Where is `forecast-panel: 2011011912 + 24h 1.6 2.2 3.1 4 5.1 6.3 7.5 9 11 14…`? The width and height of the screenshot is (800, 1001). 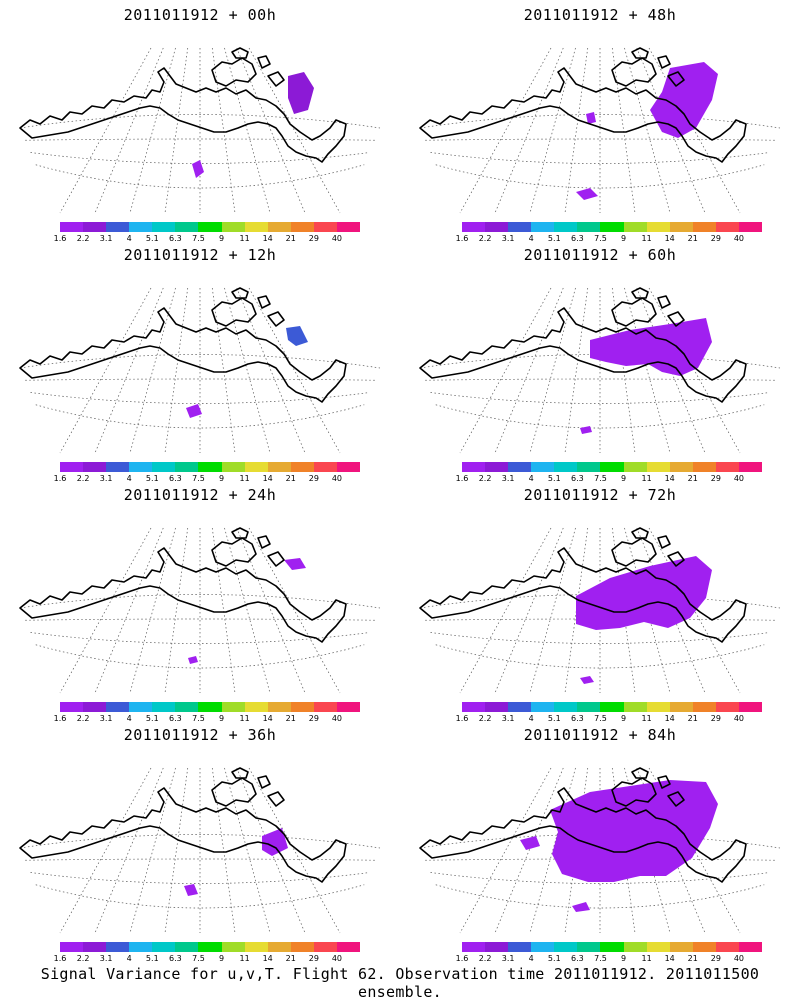
forecast-panel: 2011011912 + 24h 1.6 2.2 3.1 4 5.1 6.3 7.5 9 11 14… is located at coordinates (200, 601).